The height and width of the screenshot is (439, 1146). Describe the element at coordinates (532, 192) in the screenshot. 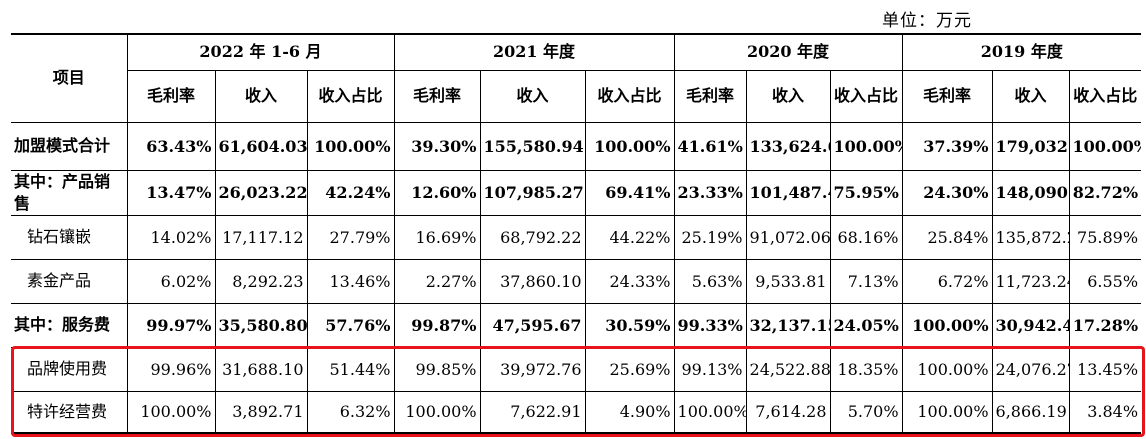

I see `revenue-cell: 107,985.27` at that location.